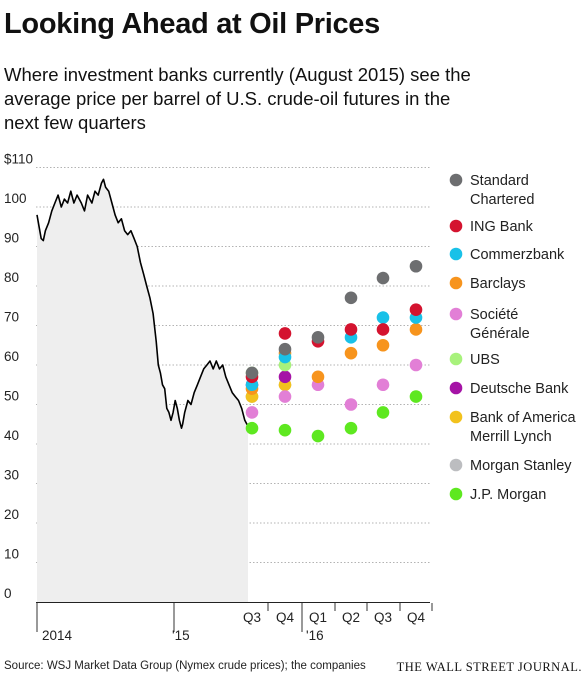 Image resolution: width=588 pixels, height=681 pixels. What do you see at coordinates (519, 389) in the screenshot?
I see `legend-label: Deutsche Bank` at bounding box center [519, 389].